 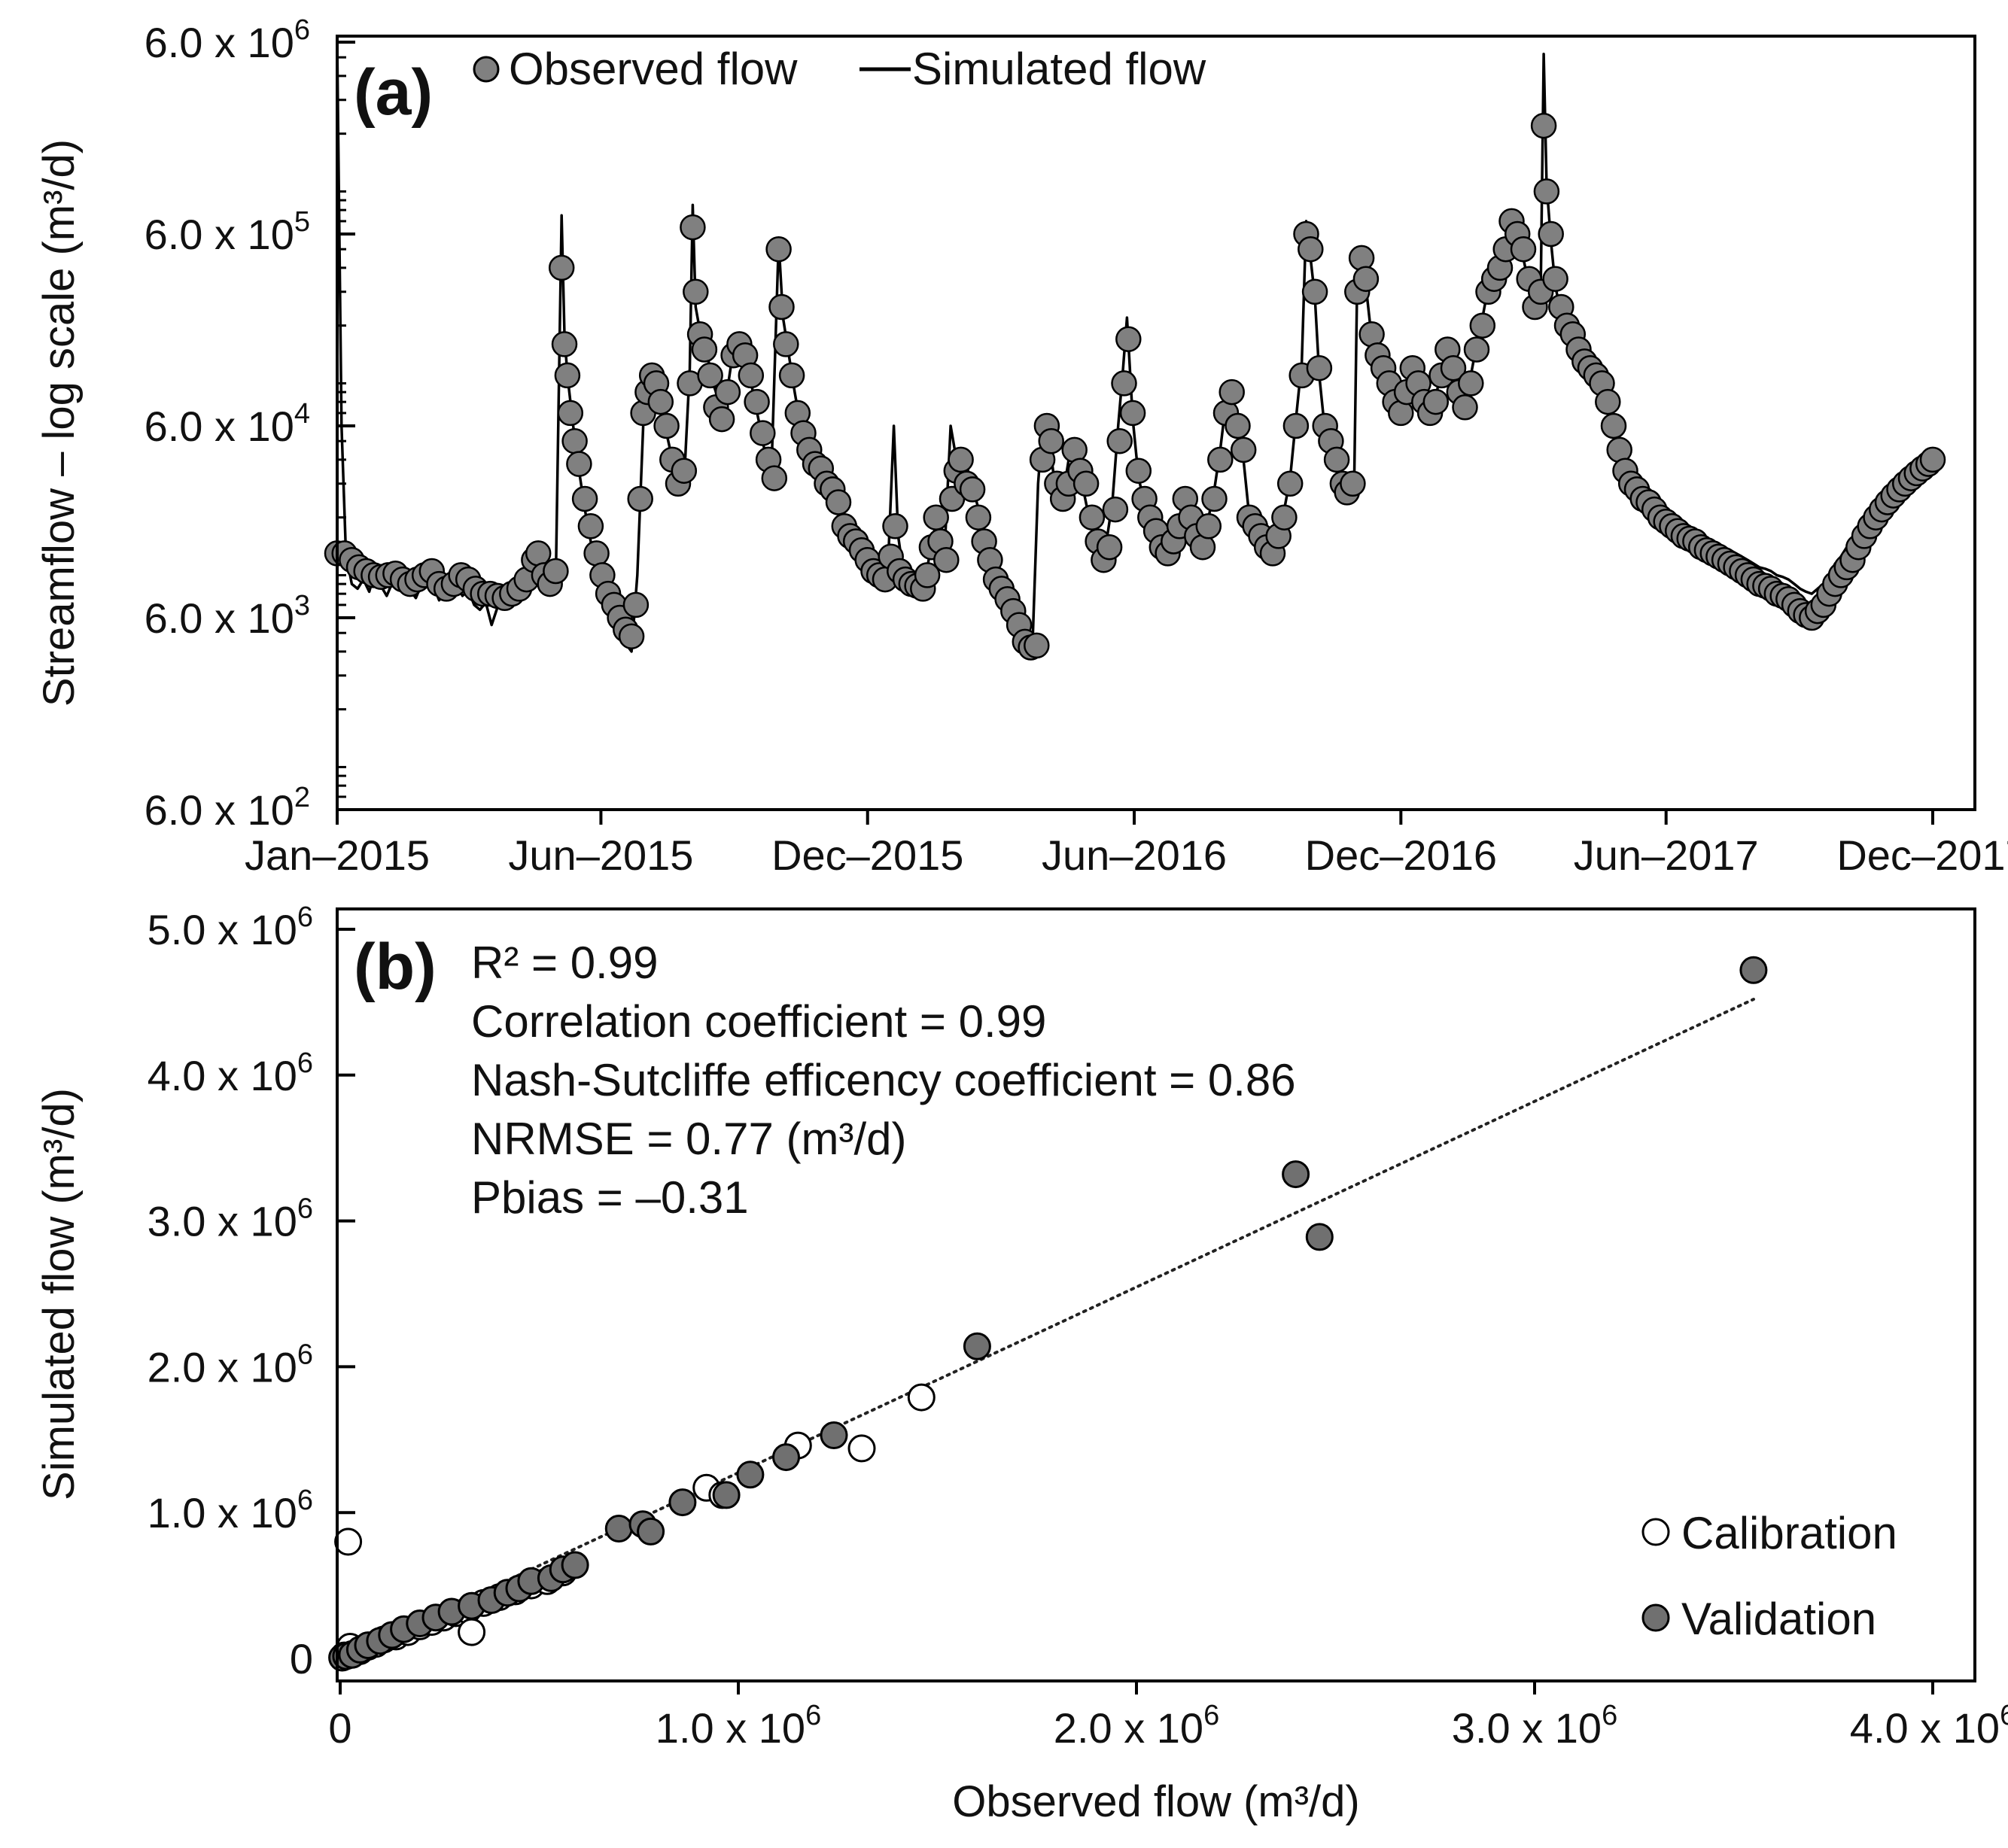 What do you see at coordinates (230, 1219) in the screenshot?
I see `panel-b-y-tick-label: 3.0 x 10⁶` at bounding box center [230, 1219].